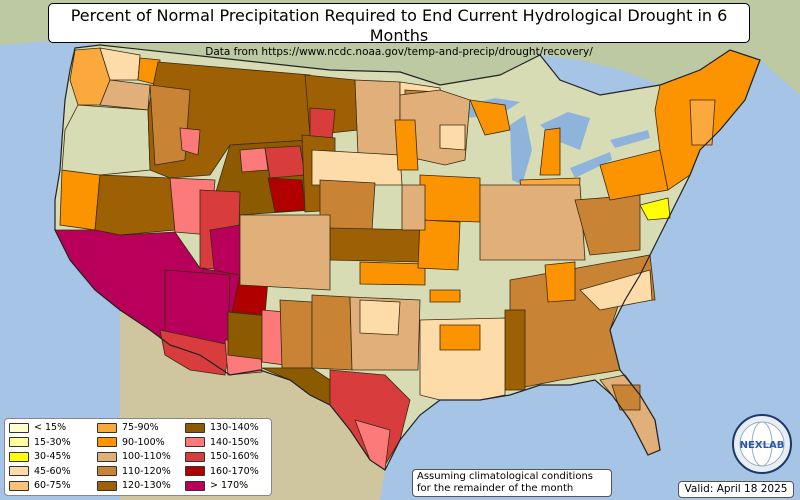  Describe the element at coordinates (234, 456) in the screenshot. I see `legend-label: 150-160%` at that location.